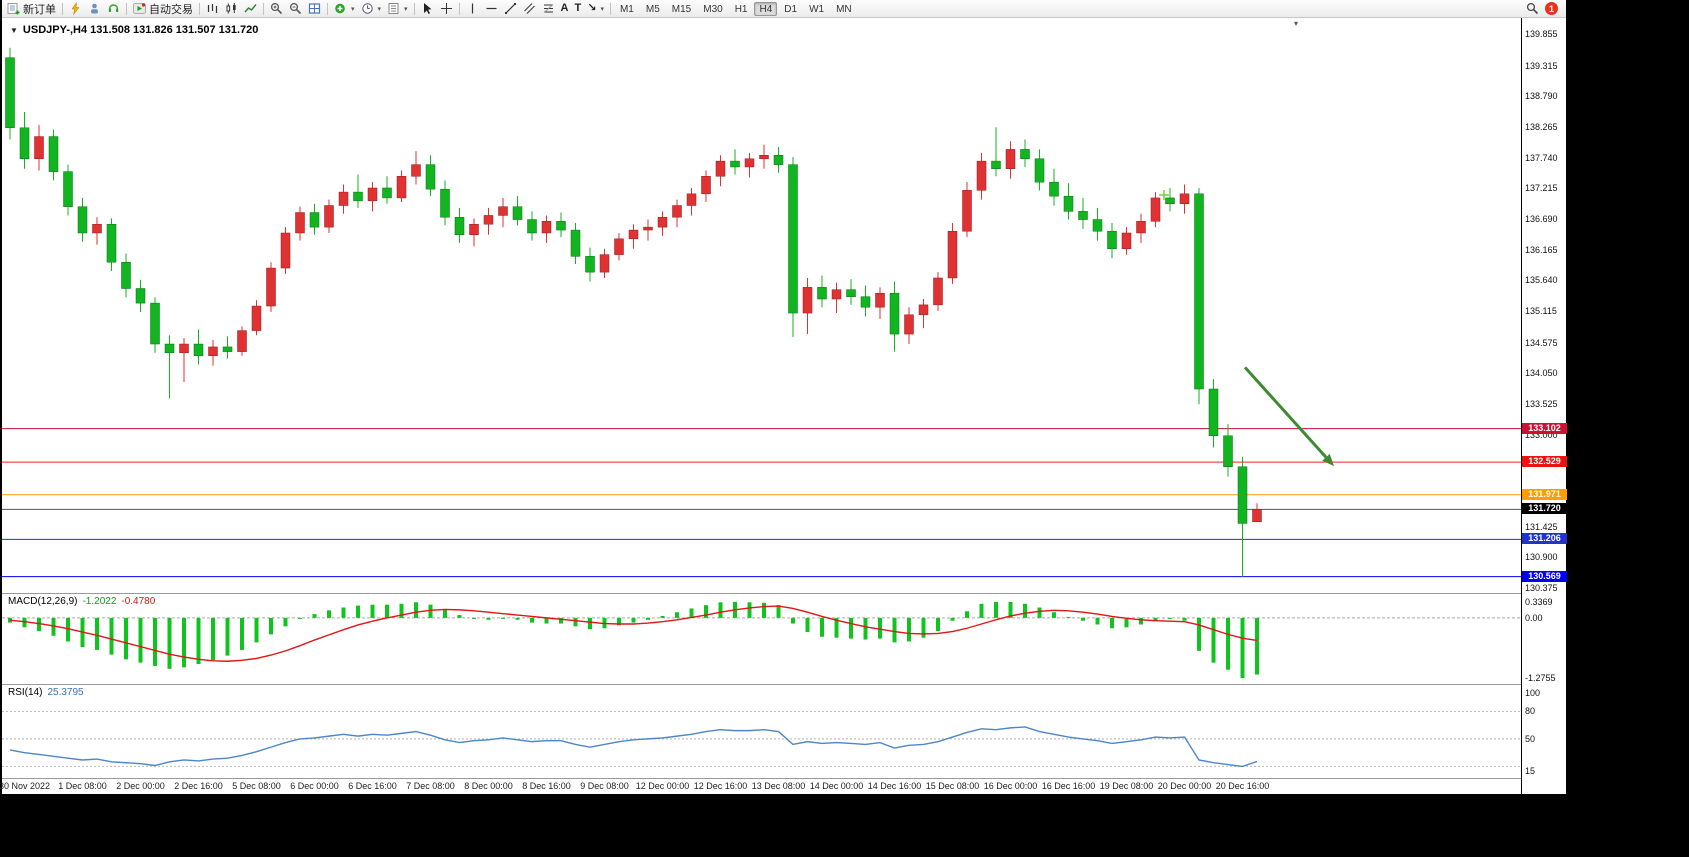 This screenshot has height=857, width=1689. I want to click on rsi-axis-tick: 15, so click(1530, 771).